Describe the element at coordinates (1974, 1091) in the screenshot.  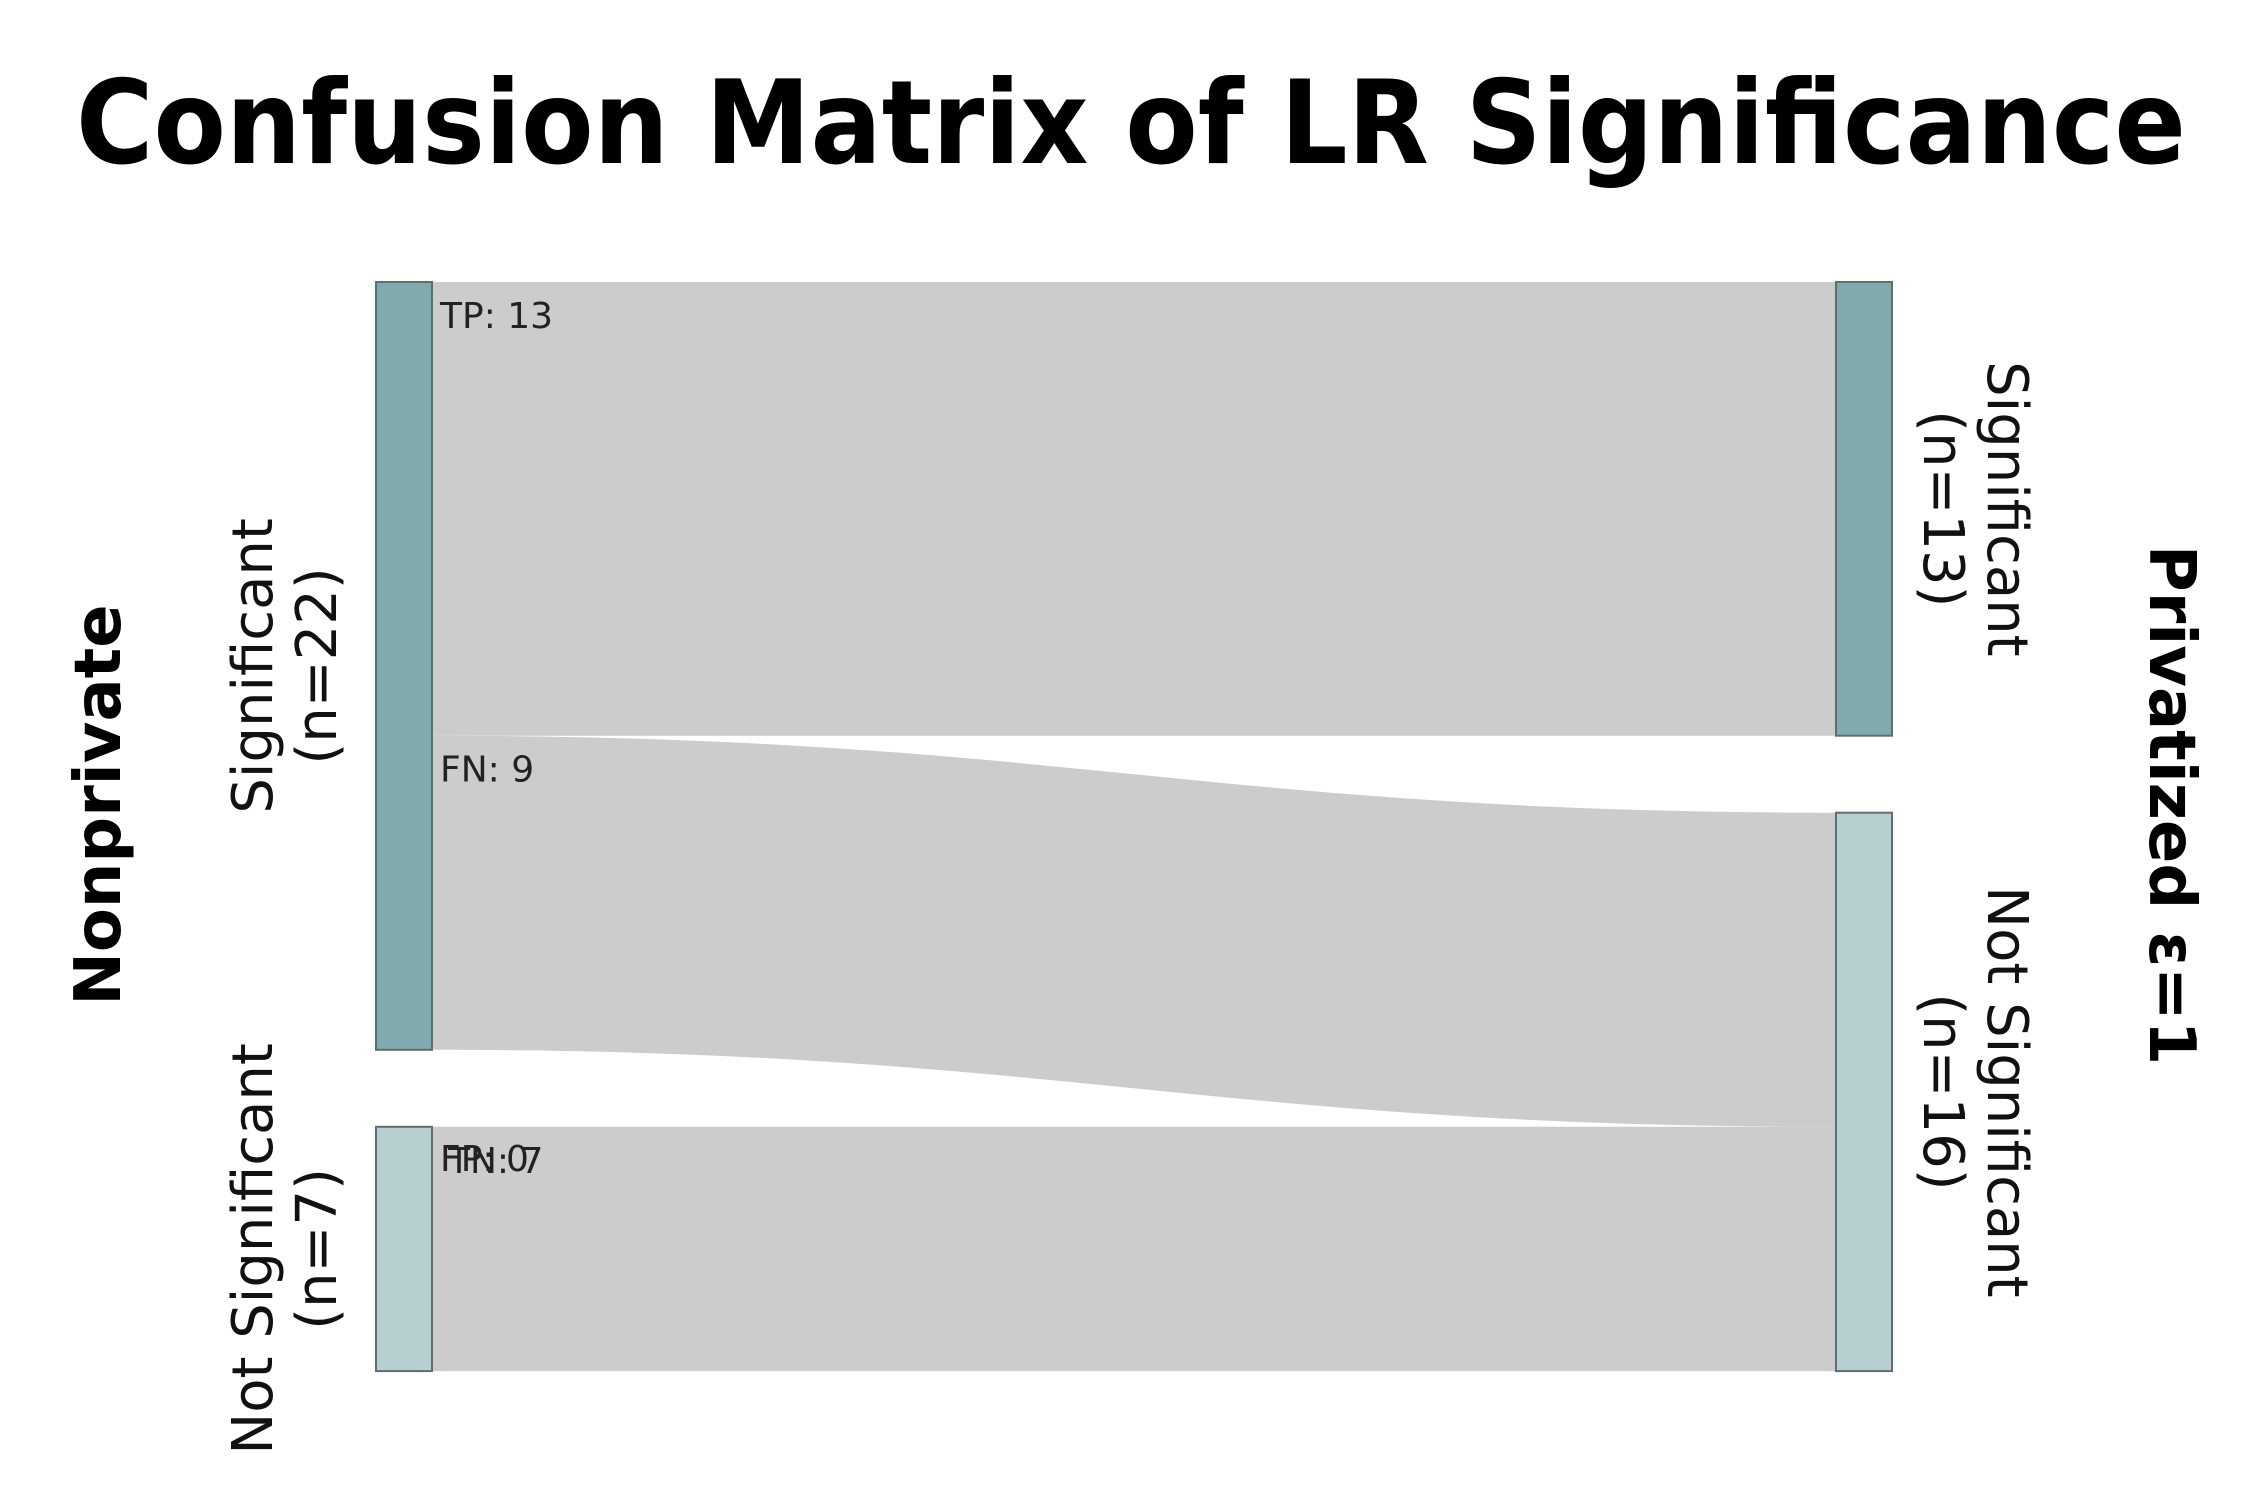
I see `right-node-label-not-significant: Not Significant(n=16)` at that location.